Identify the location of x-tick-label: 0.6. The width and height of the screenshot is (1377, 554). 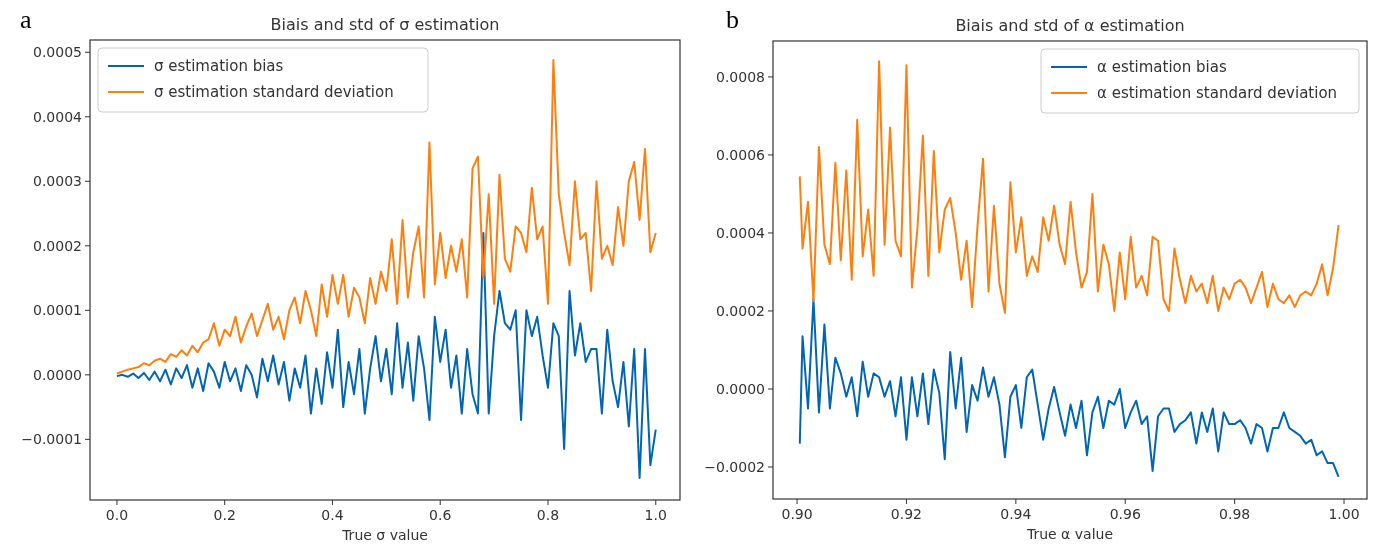
(440, 515).